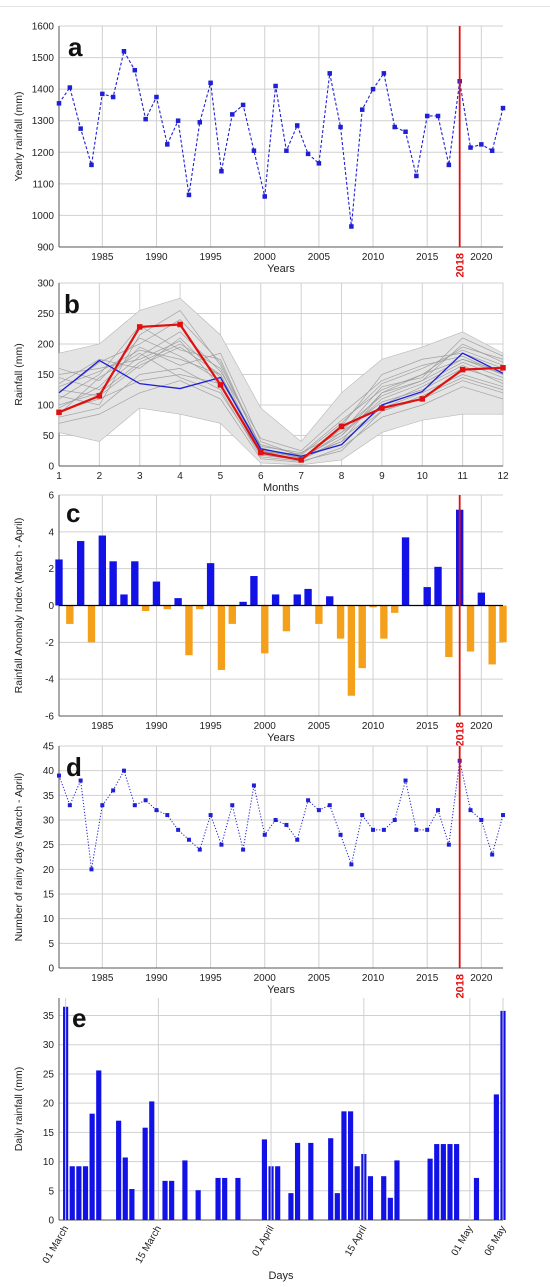  Describe the element at coordinates (49, 796) in the screenshot. I see `y-tick-label: 35` at that location.